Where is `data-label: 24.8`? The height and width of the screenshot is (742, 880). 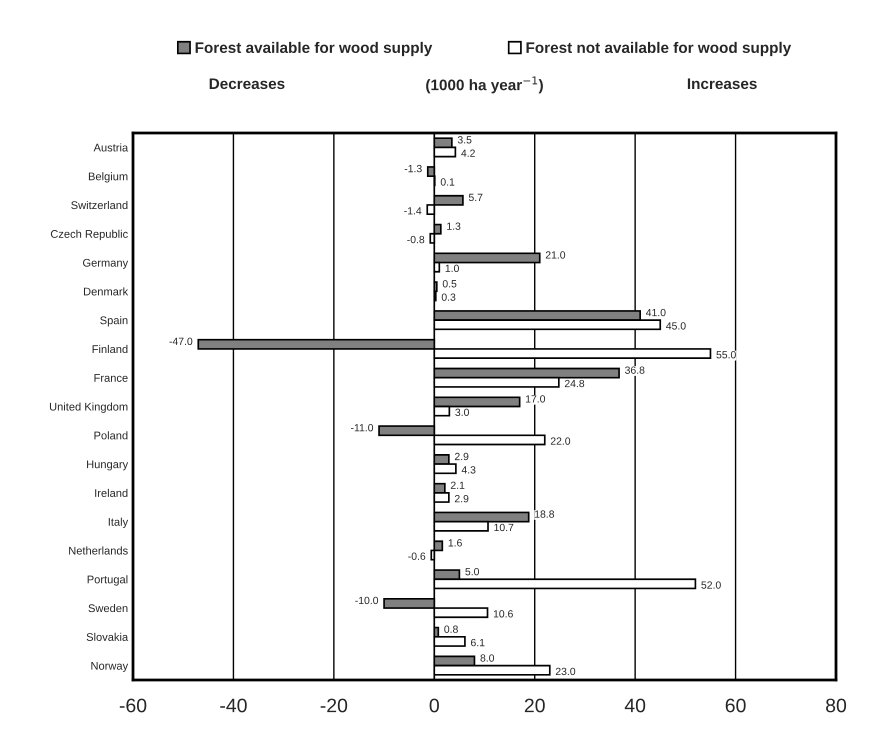
data-label: 24.8 is located at coordinates (574, 384).